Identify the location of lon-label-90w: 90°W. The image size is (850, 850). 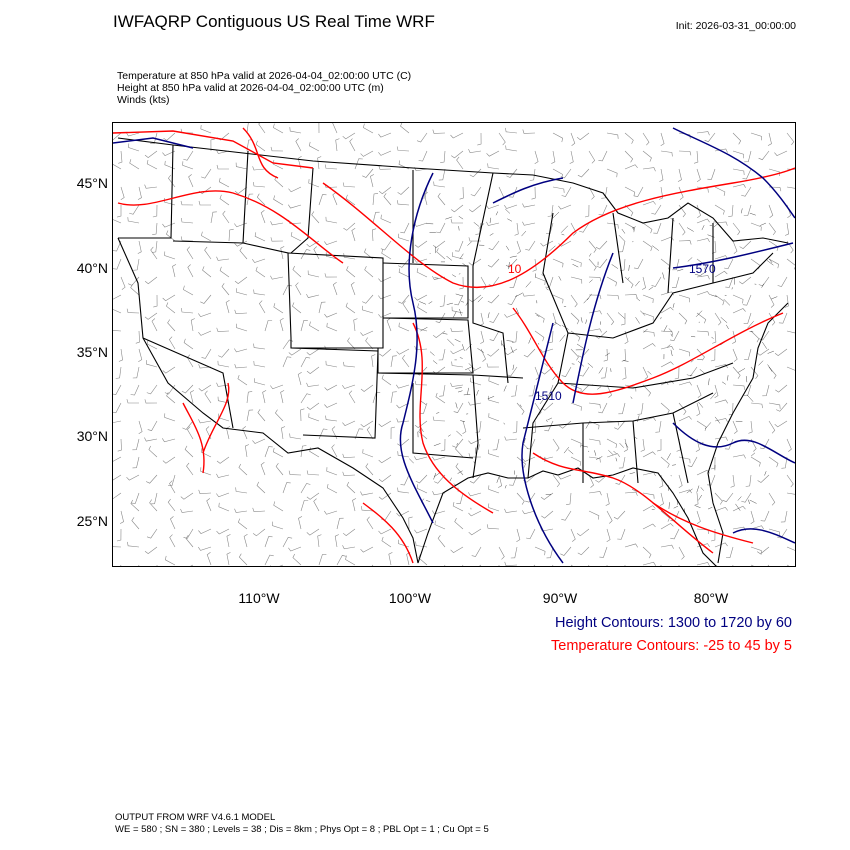
(560, 598).